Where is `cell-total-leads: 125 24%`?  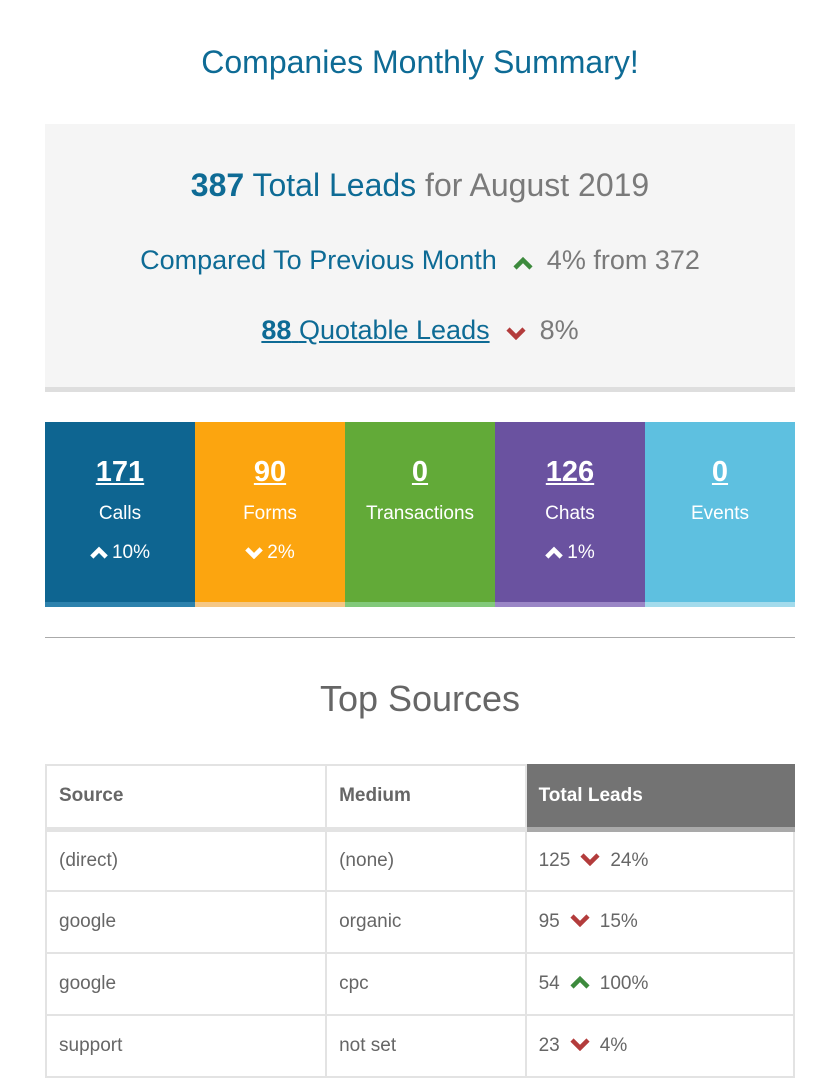 cell-total-leads: 125 24% is located at coordinates (660, 860).